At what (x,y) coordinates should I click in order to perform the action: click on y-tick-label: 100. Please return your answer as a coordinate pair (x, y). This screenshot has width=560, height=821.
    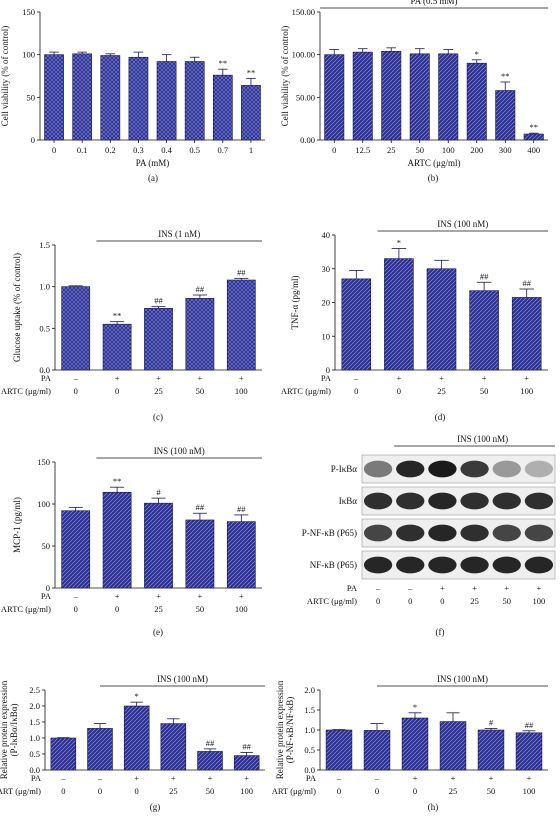
    Looking at the image, I should click on (28, 55).